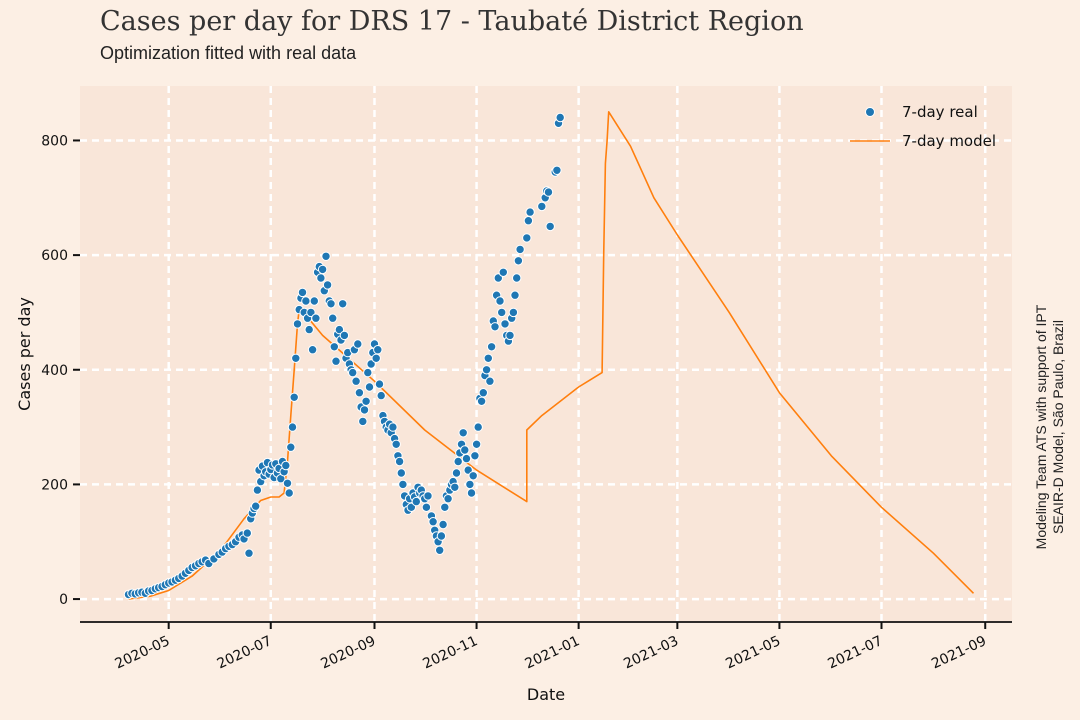 This screenshot has height=720, width=1080. I want to click on y-tick-label: 800, so click(54, 141).